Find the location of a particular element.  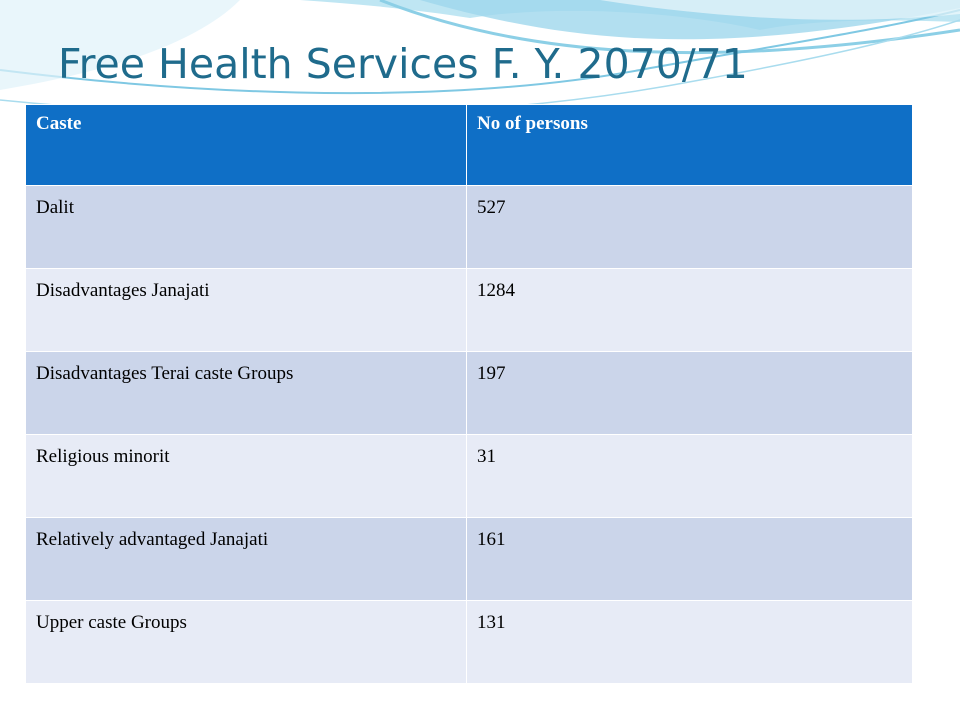

persons-cell: 197 is located at coordinates (689, 393).